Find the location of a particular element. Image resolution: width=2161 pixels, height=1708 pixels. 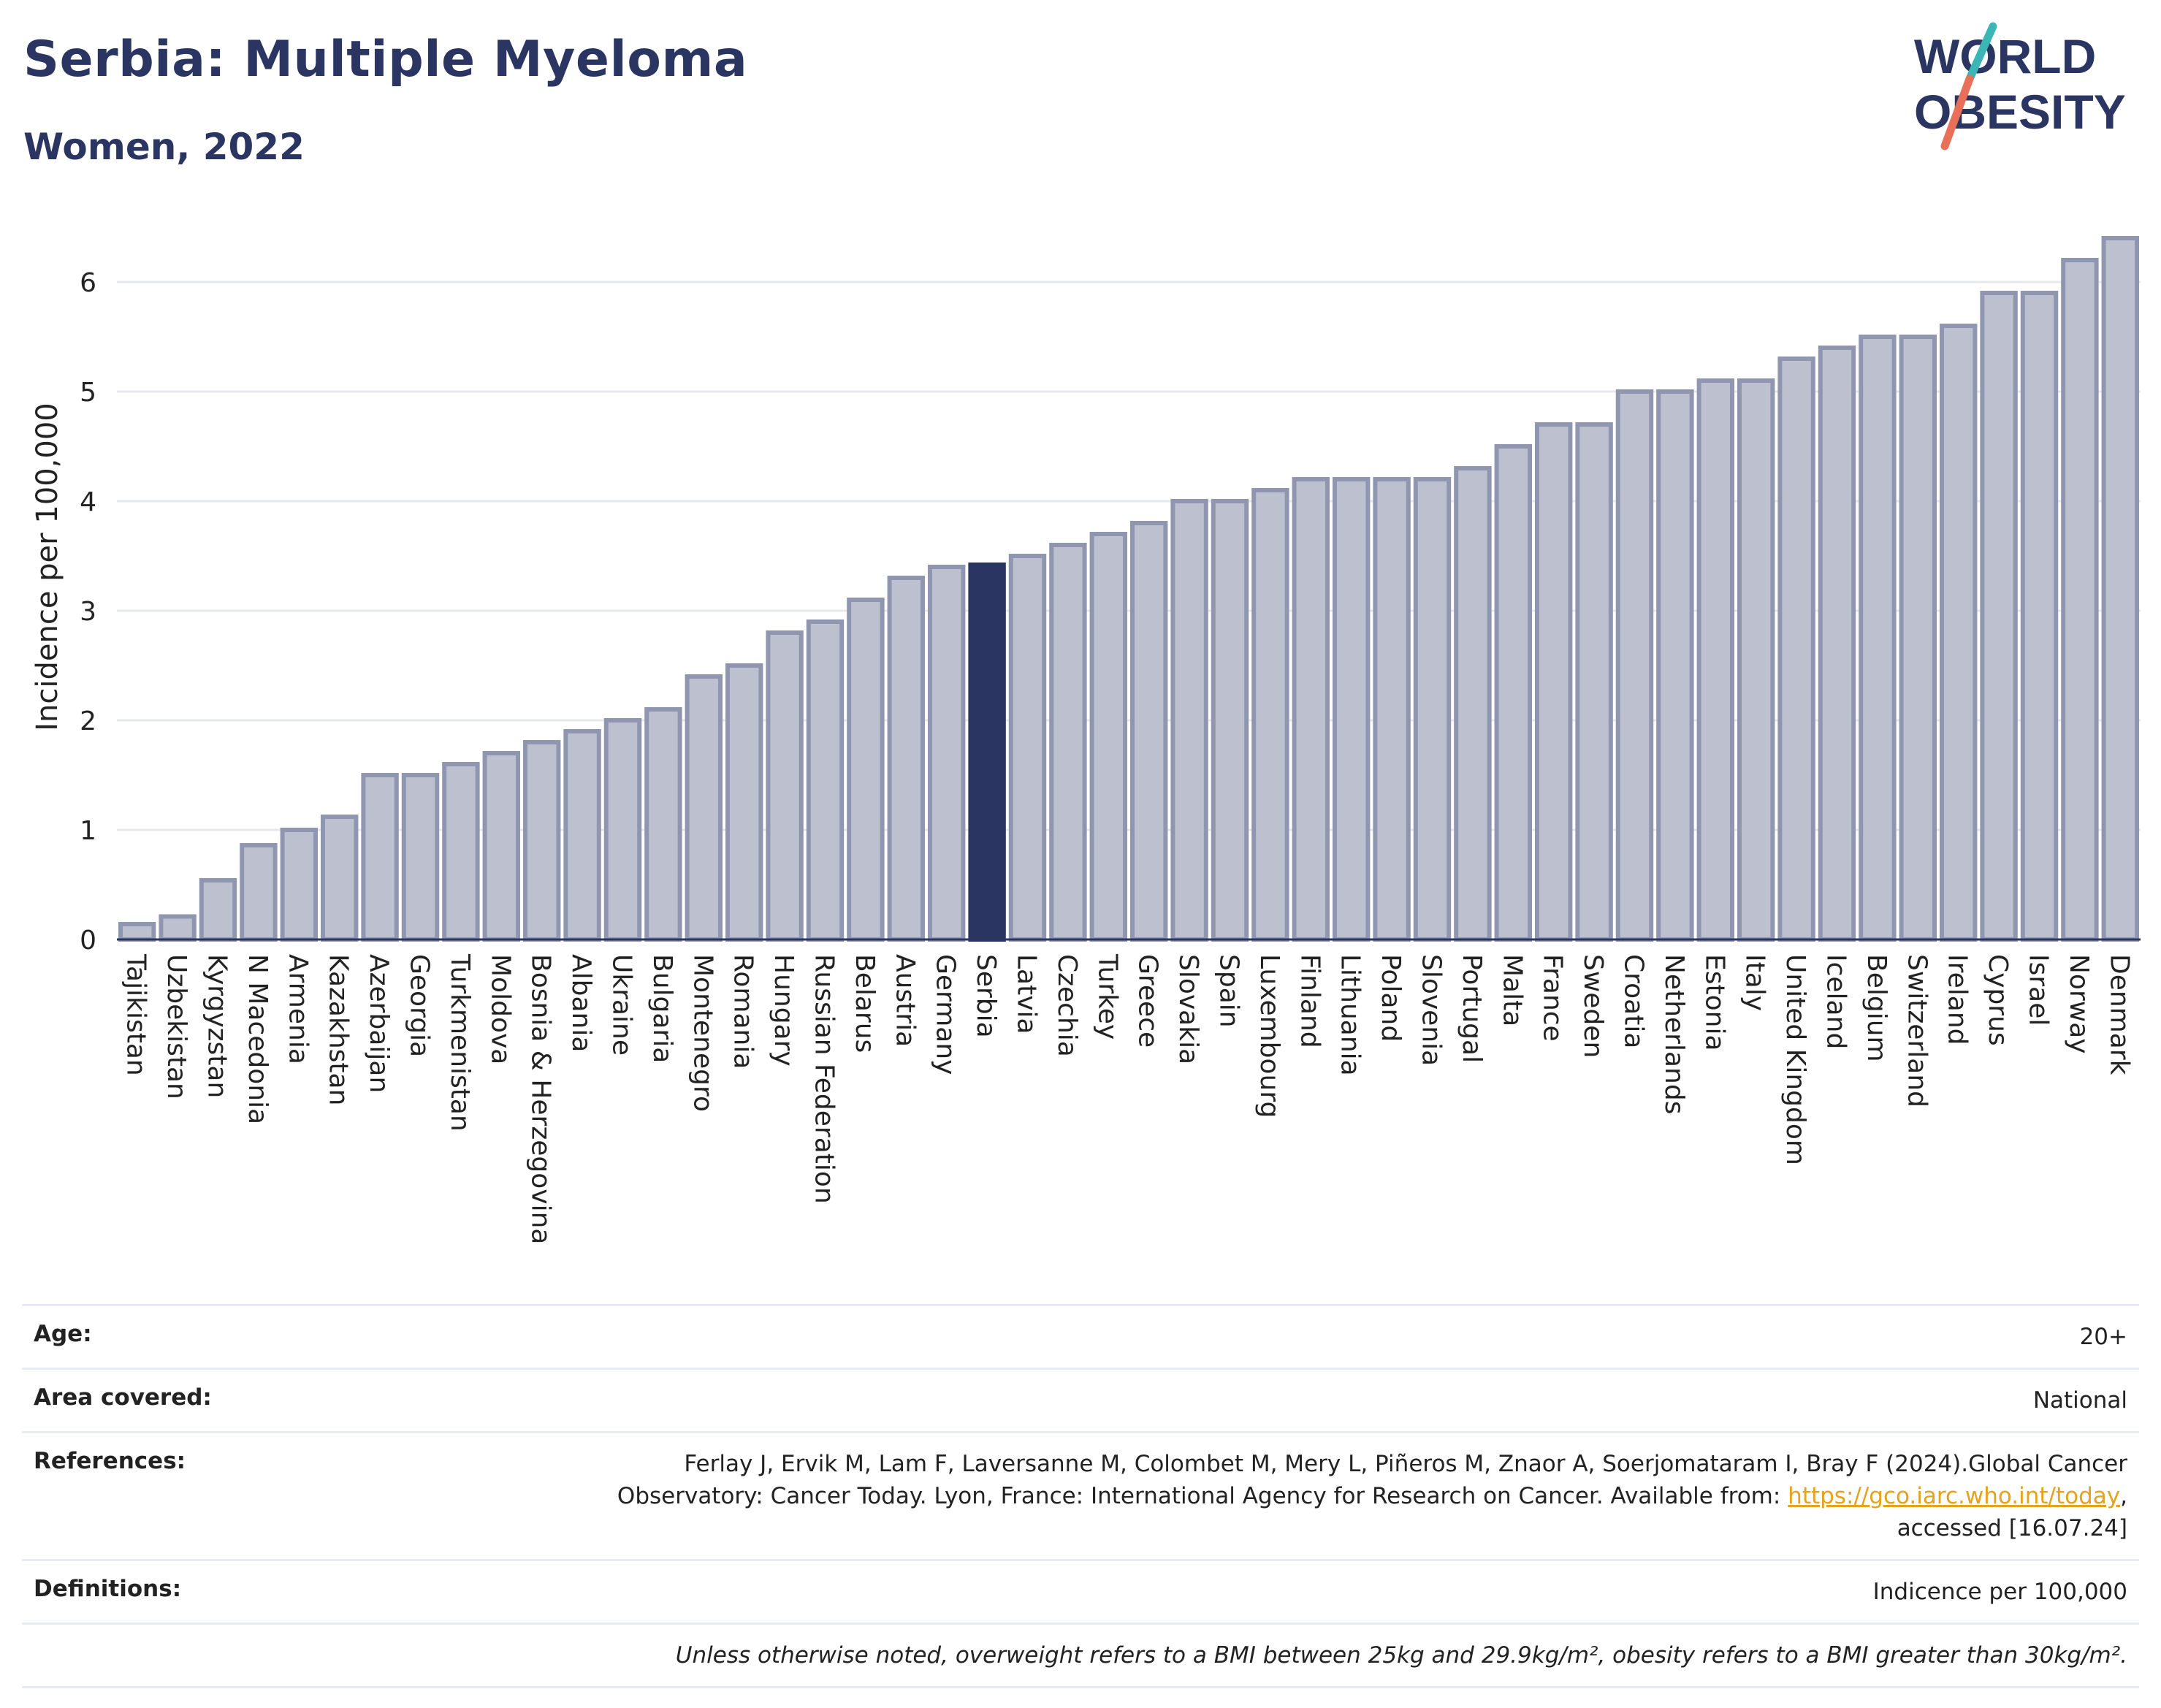

meta-row-age: Age: 20+ is located at coordinates (1080, 1336).